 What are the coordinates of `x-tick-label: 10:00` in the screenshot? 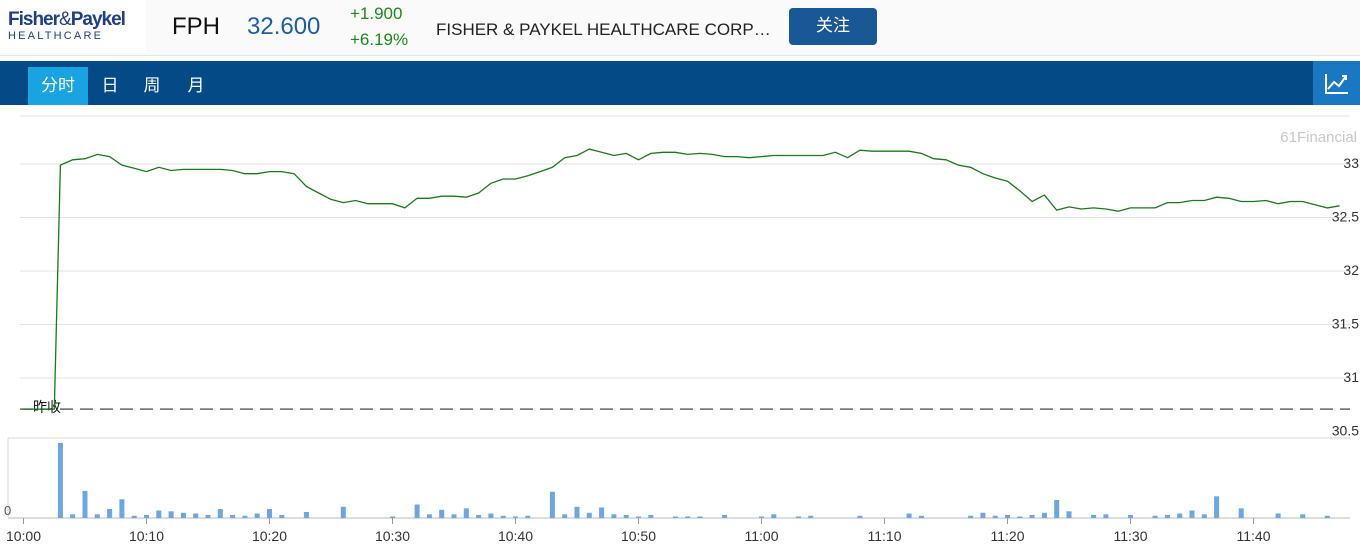 It's located at (23, 536).